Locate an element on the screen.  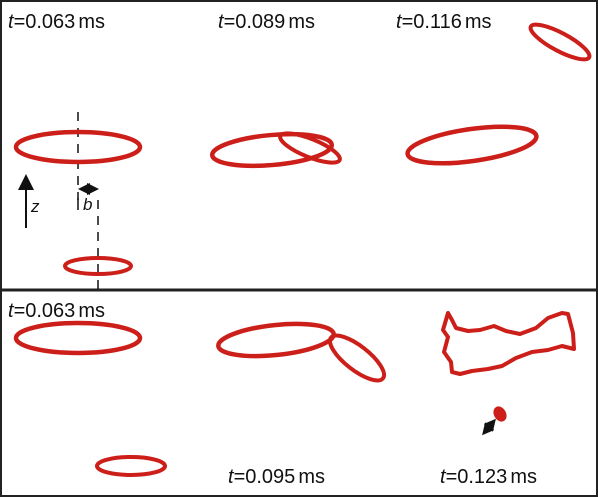
bottom-time-label-2: t=0.095 ms is located at coordinates (276, 477).